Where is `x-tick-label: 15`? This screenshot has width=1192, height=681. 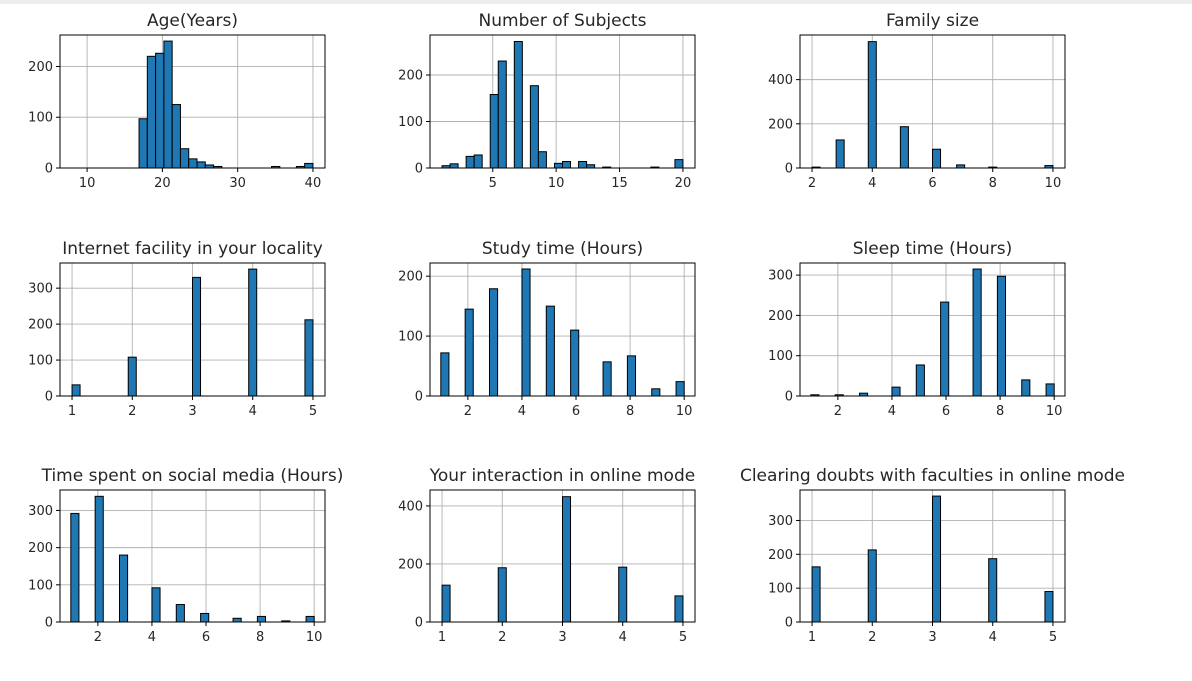
x-tick-label: 15 is located at coordinates (619, 183).